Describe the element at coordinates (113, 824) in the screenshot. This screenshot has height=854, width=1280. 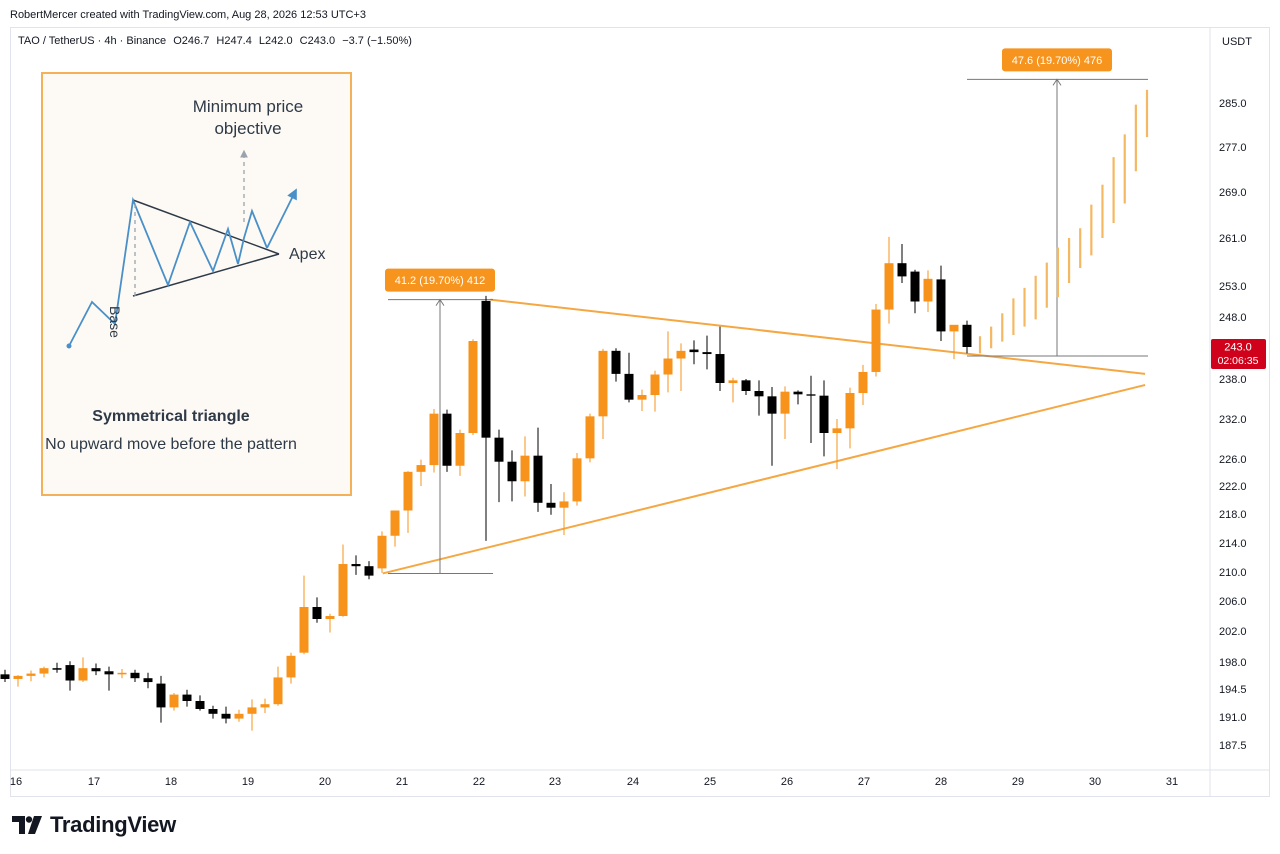
I see `tradingview-logo-text: TradingView` at that location.